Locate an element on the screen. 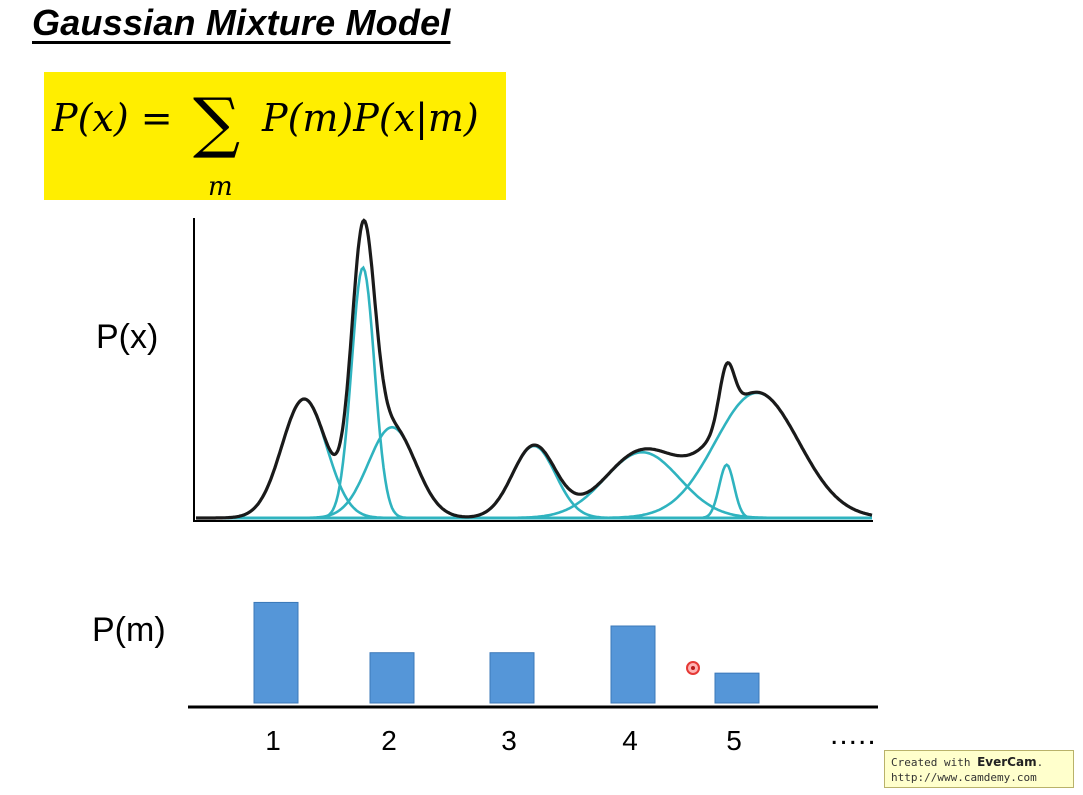  prior-tick-label-4: 4 is located at coordinates (630, 740).